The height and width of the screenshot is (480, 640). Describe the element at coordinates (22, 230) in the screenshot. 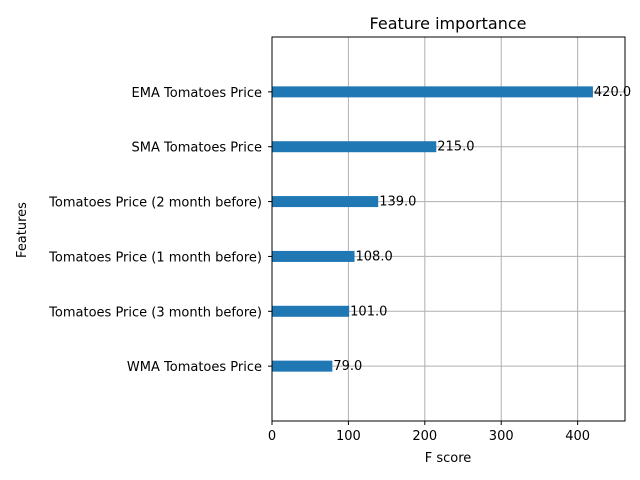

I see `y-axis-title: Features` at that location.